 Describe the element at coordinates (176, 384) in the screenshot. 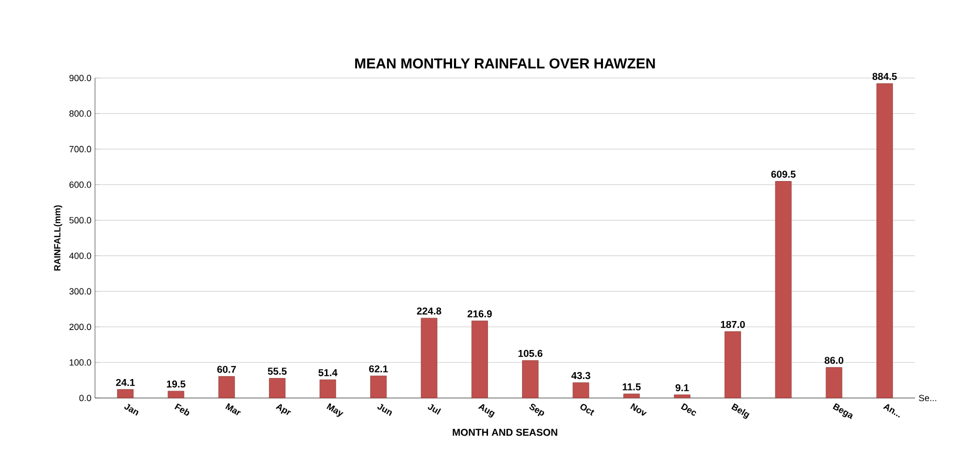

I see `text: 19.5` at that location.